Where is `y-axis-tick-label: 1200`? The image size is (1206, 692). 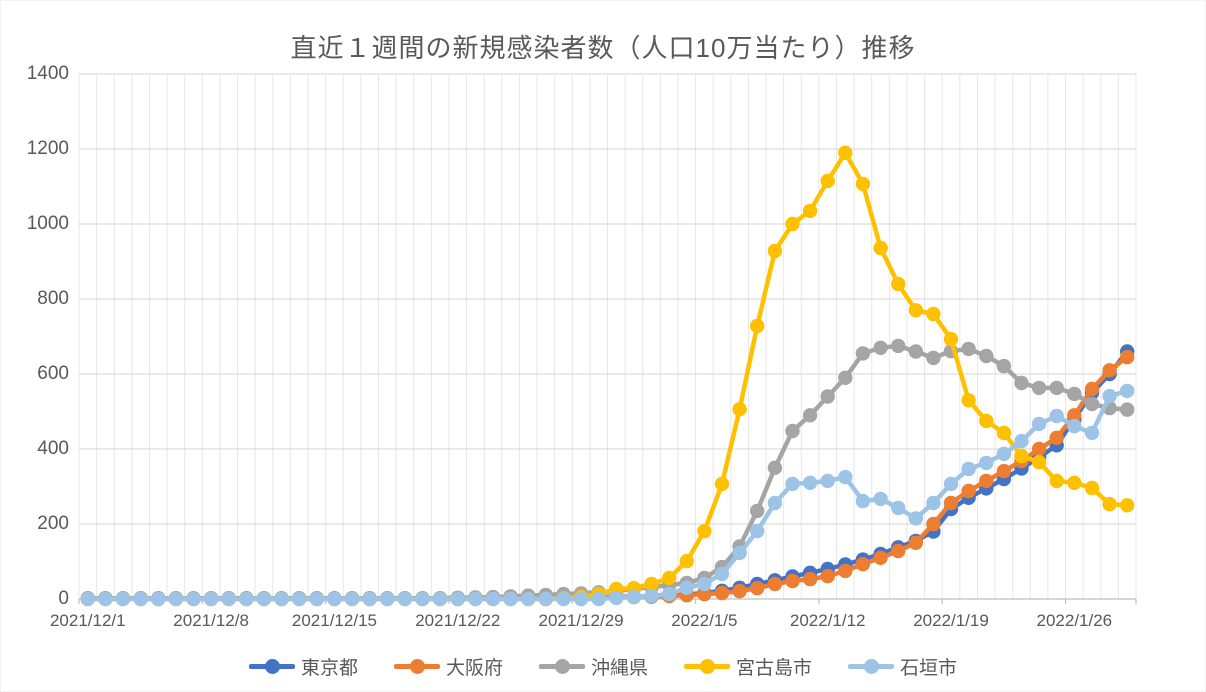
y-axis-tick-label: 1200 is located at coordinates (47, 148).